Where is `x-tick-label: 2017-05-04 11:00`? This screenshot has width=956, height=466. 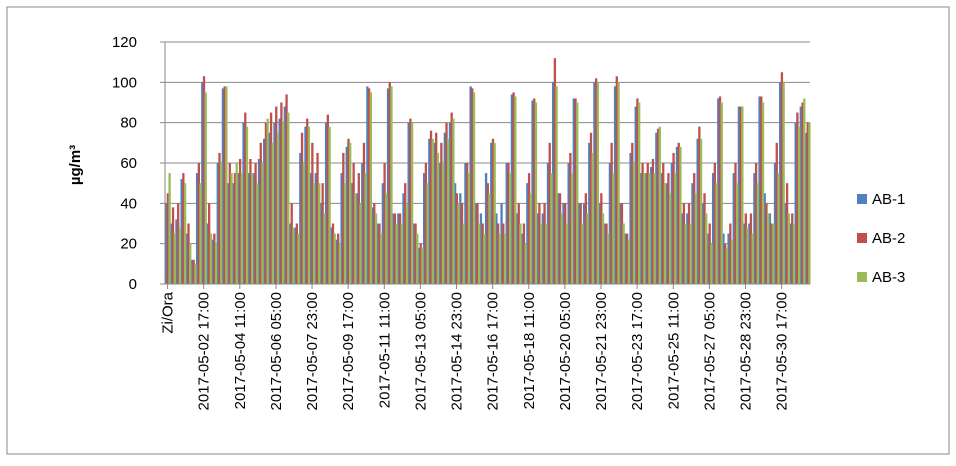 x-tick-label: 2017-05-04 11:00 is located at coordinates (240, 350).